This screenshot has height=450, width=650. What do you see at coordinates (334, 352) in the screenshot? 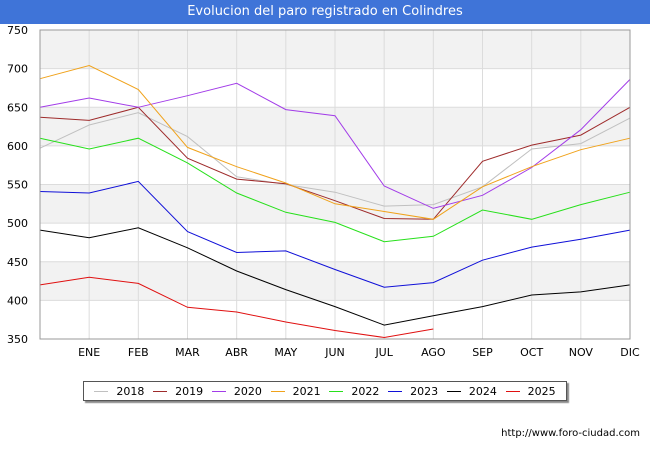
I see `x-tick-label: JUN` at bounding box center [334, 352].